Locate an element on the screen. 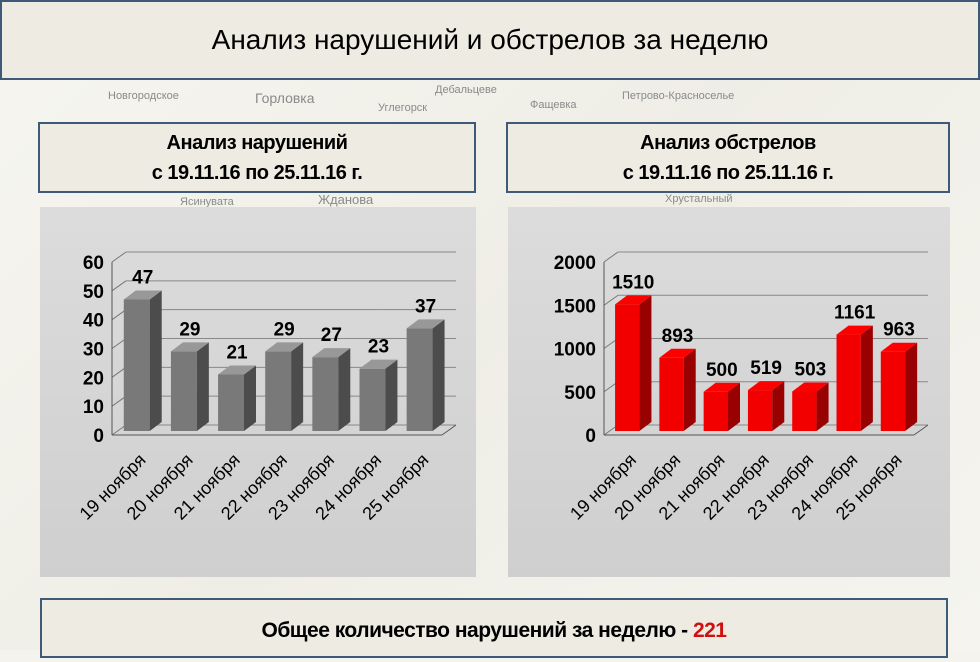 This screenshot has width=980, height=662. data-label: 1510 is located at coordinates (633, 282).